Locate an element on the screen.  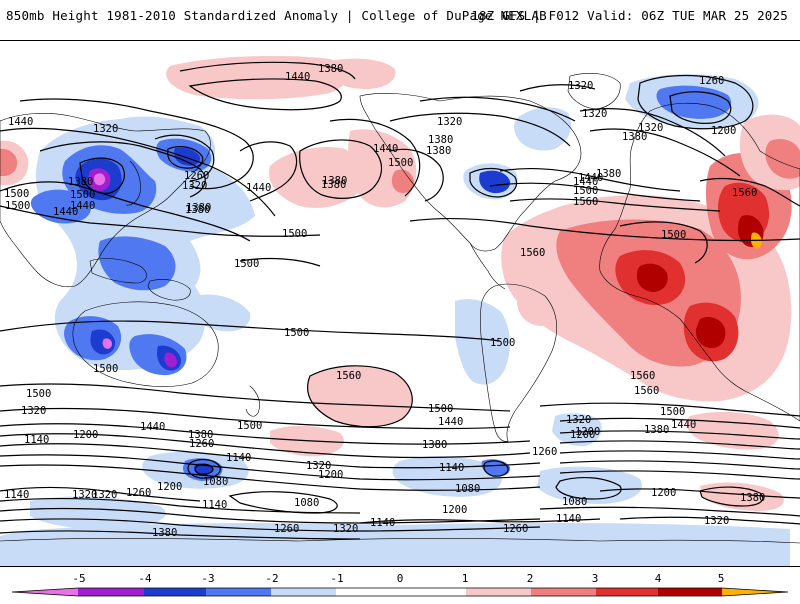
contour-1320-europe is located at coordinates (652, 132).